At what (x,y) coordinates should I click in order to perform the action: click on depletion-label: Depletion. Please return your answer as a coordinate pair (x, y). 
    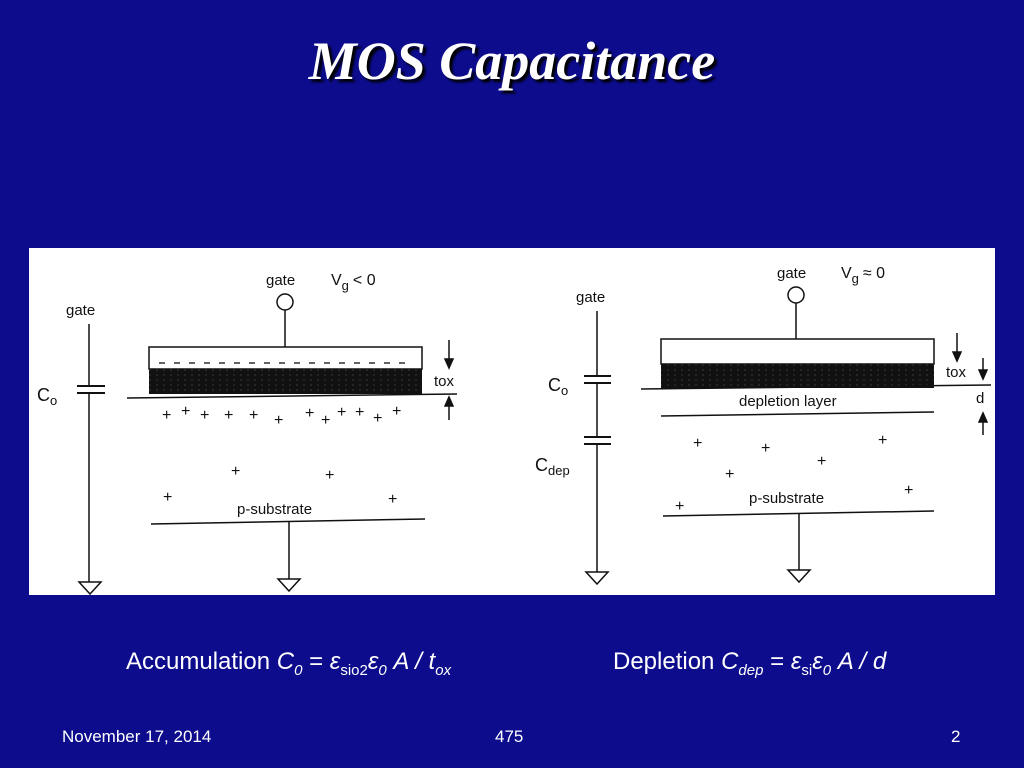
    Looking at the image, I should click on (667, 661).